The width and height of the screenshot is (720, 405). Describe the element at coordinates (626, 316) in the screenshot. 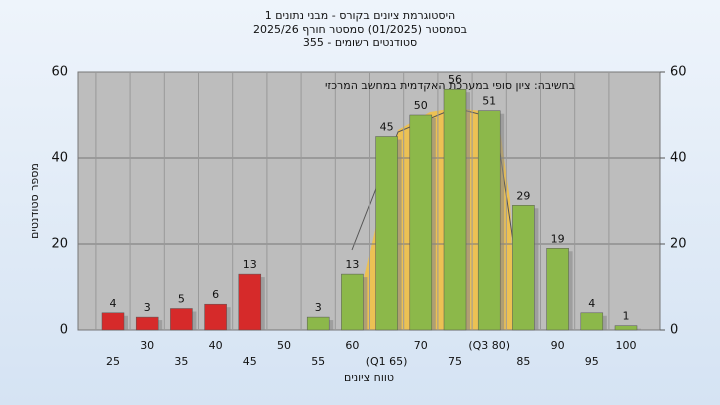

I see `value-label: 1` at that location.